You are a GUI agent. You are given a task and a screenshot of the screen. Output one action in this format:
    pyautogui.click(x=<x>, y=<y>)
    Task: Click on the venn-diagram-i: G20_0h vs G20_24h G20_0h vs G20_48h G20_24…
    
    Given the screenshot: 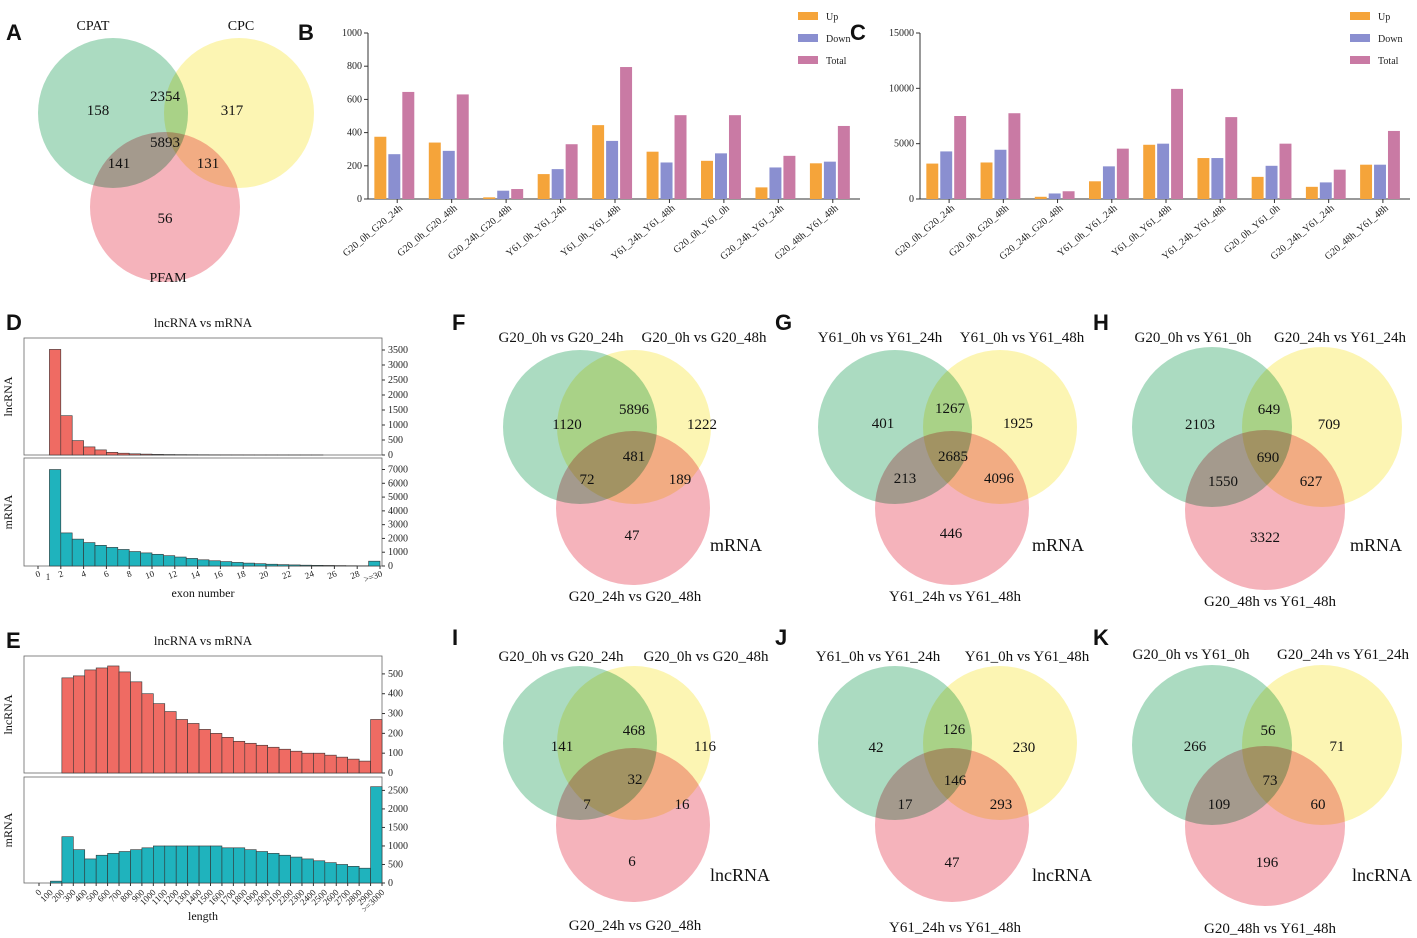 What is the action you would take?
    pyautogui.click(x=634, y=791)
    